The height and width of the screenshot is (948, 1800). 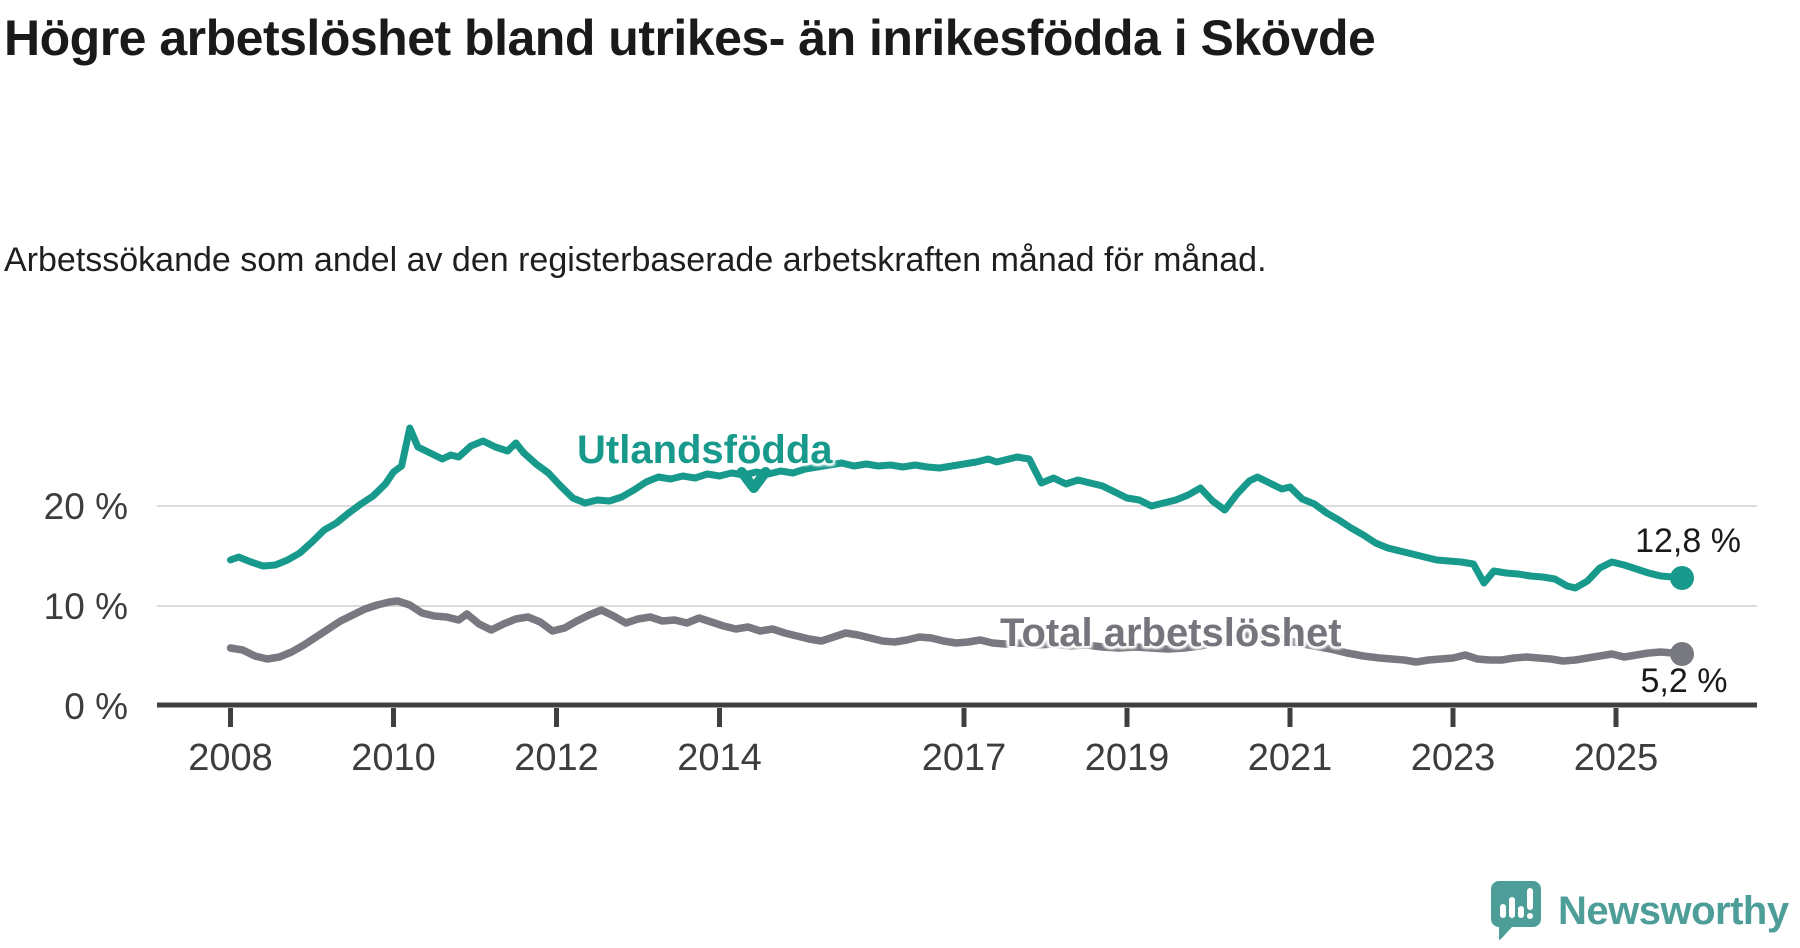 What do you see at coordinates (1616, 758) in the screenshot?
I see `x-tick-label-2025: 2025` at bounding box center [1616, 758].